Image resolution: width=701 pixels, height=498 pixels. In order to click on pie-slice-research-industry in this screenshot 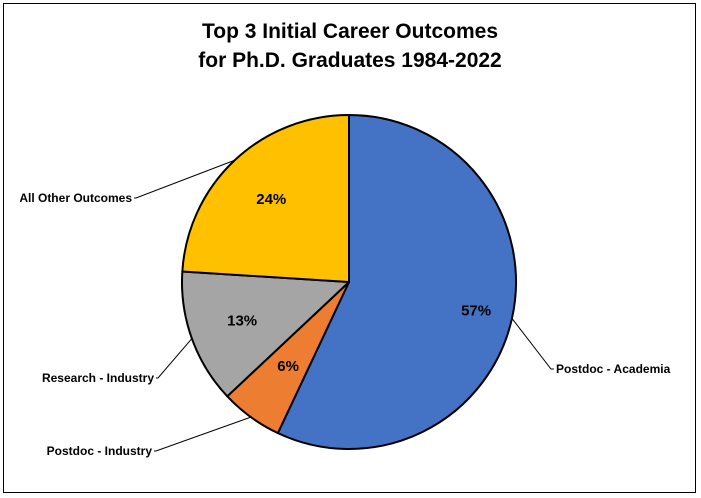, I will do `click(265, 334)`.